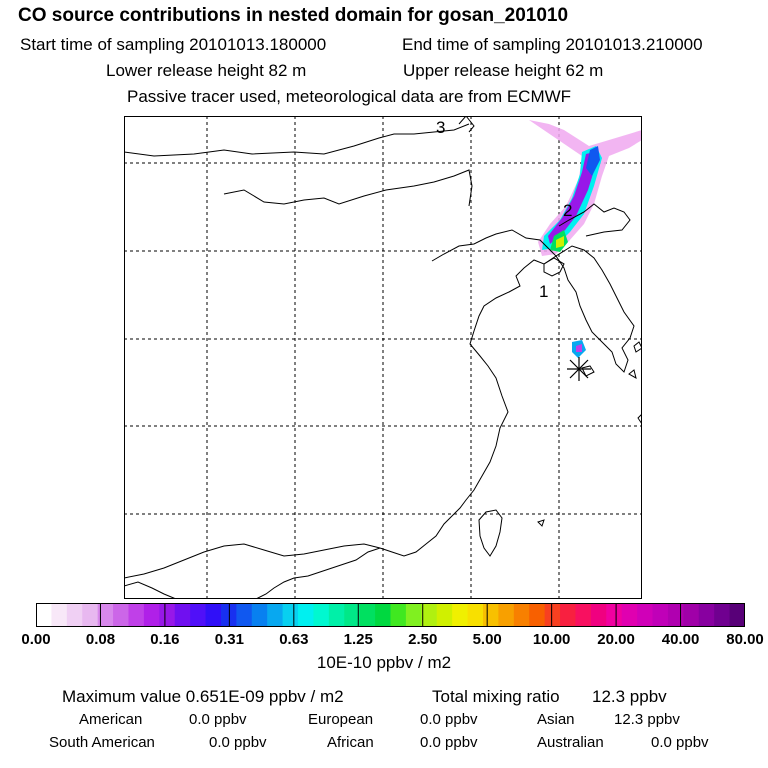  I want to click on max-value-label: Maximum value 0.651E-09 ppbv / m2, so click(203, 696).